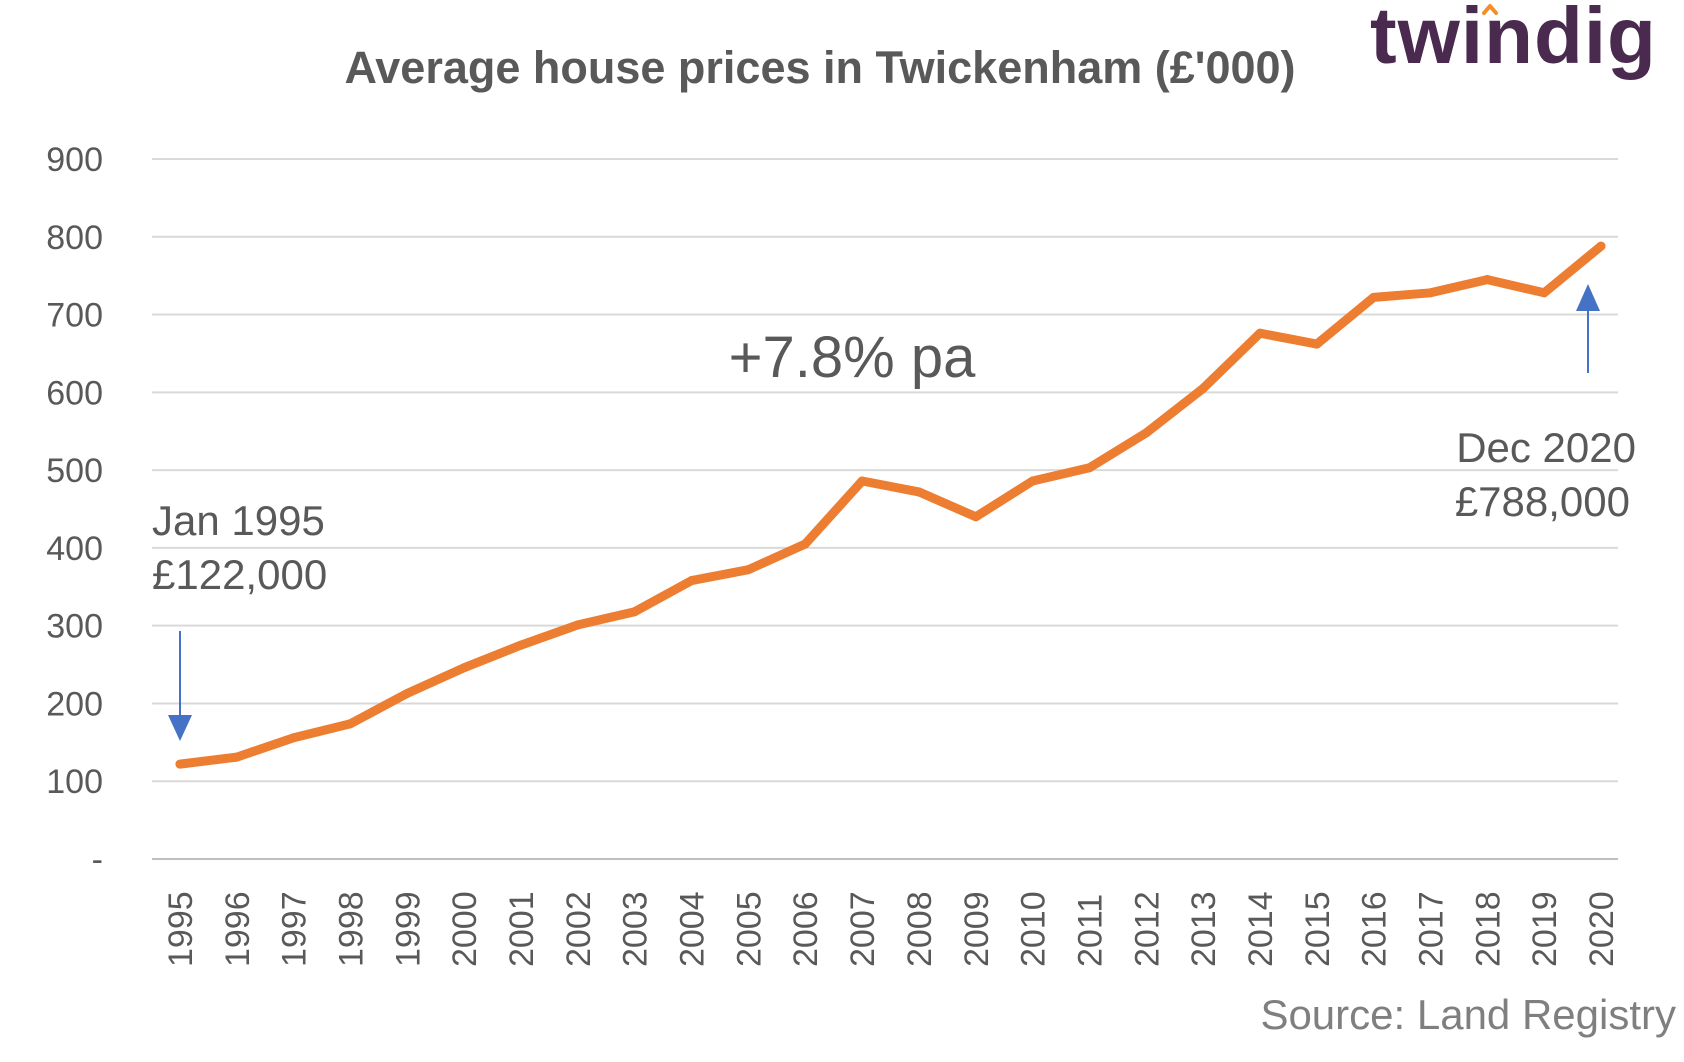 The image size is (1684, 1062). Describe the element at coordinates (408, 929) in the screenshot. I see `x-tick-label: 1999` at that location.